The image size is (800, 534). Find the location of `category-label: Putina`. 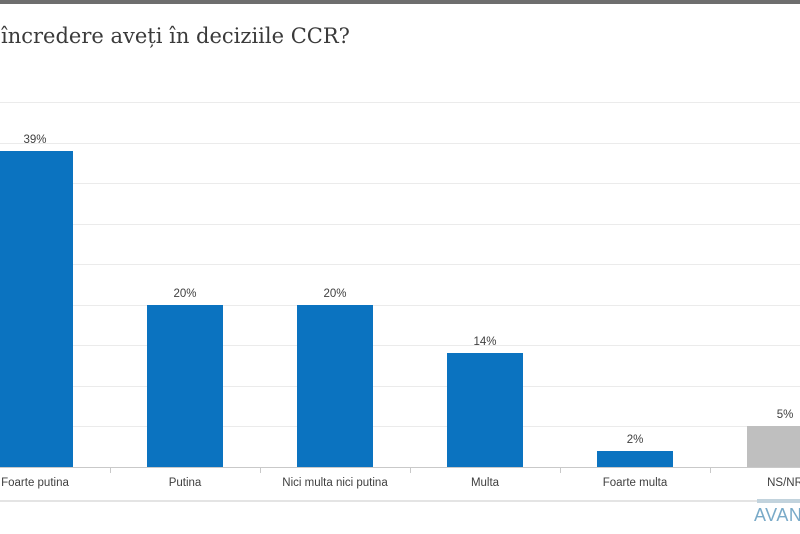

category-label: Putina is located at coordinates (185, 483).